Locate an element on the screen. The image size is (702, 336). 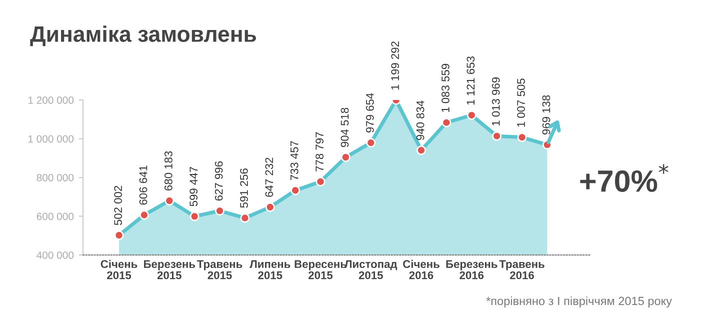
data-label: 606 641 is located at coordinates (143, 185).